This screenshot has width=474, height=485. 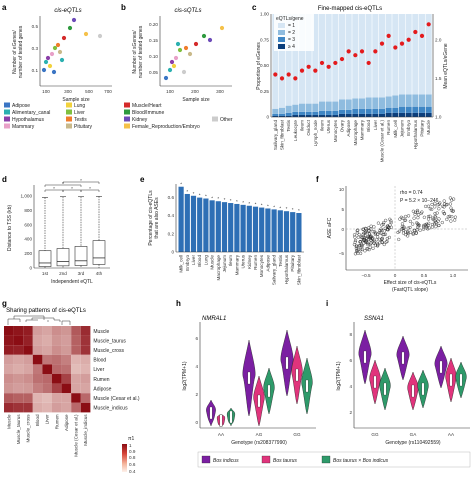 I want to click on c-xlabel: Hypothalamus, so click(x=415, y=134).